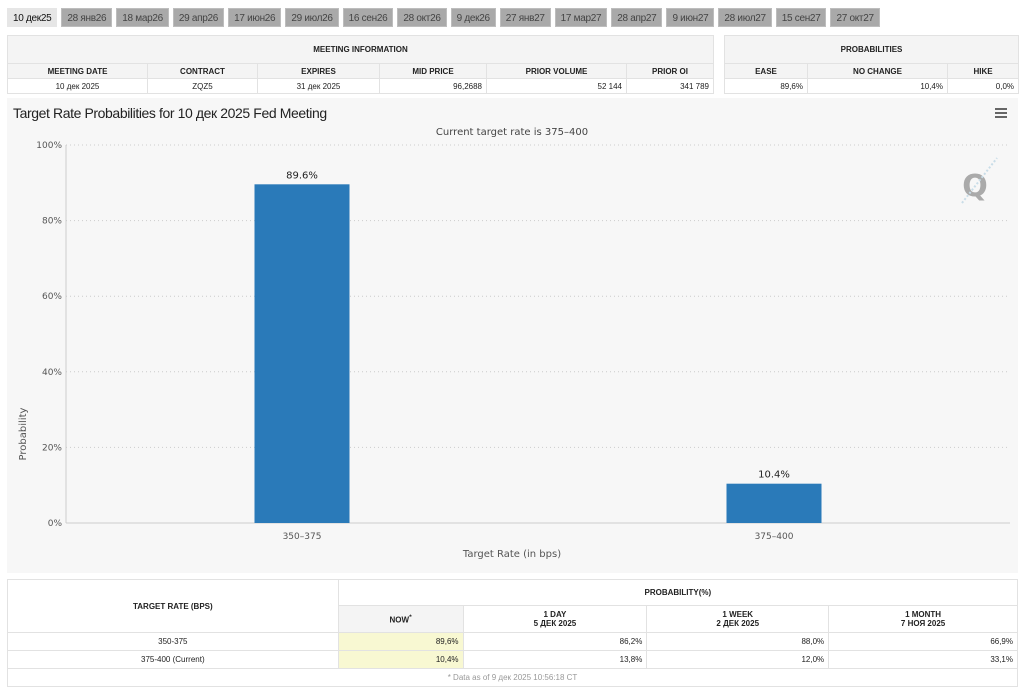 The height and width of the screenshot is (690, 1024). What do you see at coordinates (302, 537) in the screenshot?
I see `x-tick-label: 350–375` at bounding box center [302, 537].